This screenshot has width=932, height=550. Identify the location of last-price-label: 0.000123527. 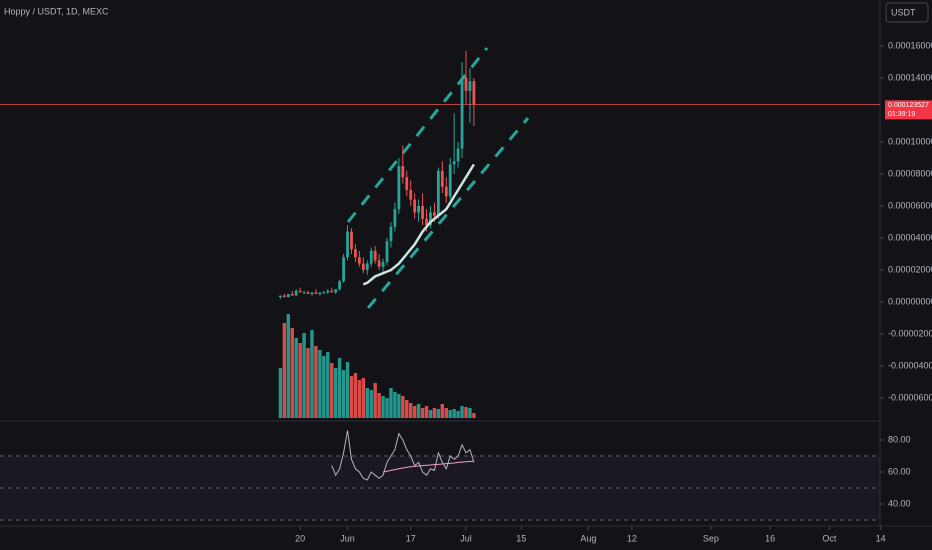
(908, 105).